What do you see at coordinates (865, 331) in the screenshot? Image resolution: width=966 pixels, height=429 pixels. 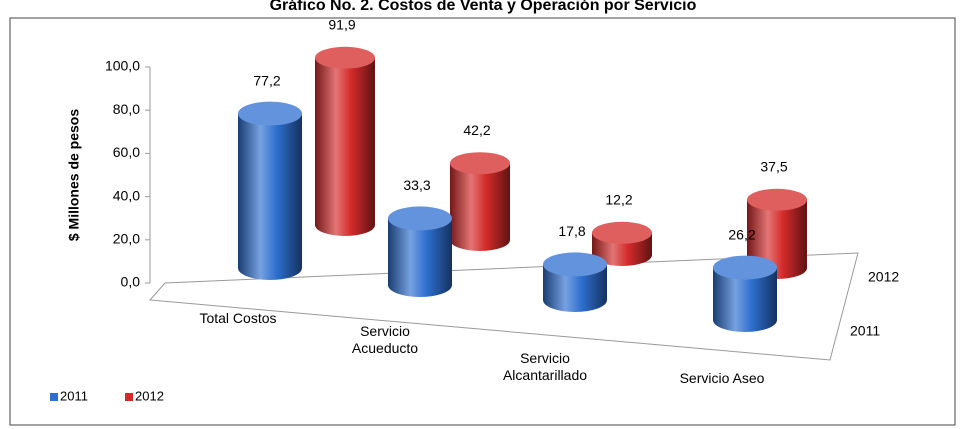 I see `depth-label: 2011` at bounding box center [865, 331].